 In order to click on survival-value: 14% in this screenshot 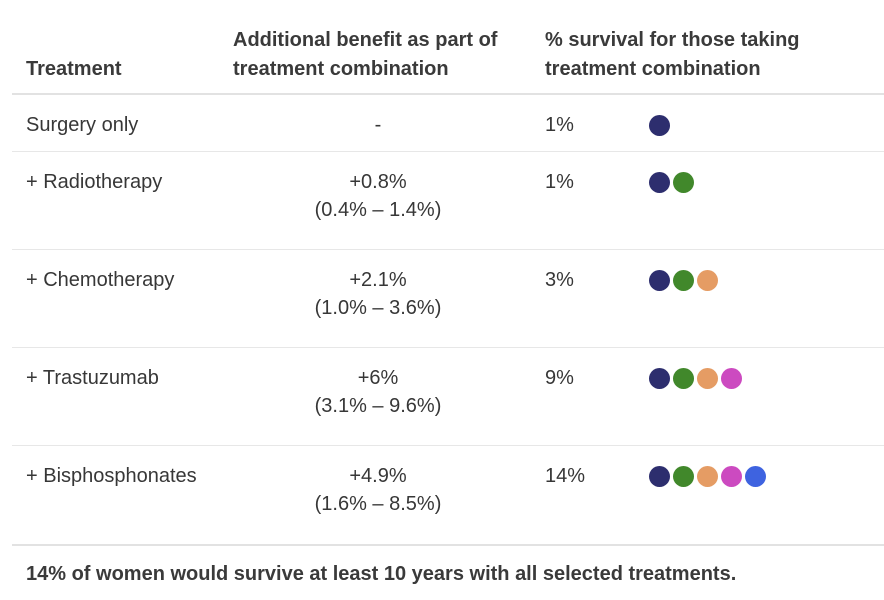, I will do `click(565, 476)`.